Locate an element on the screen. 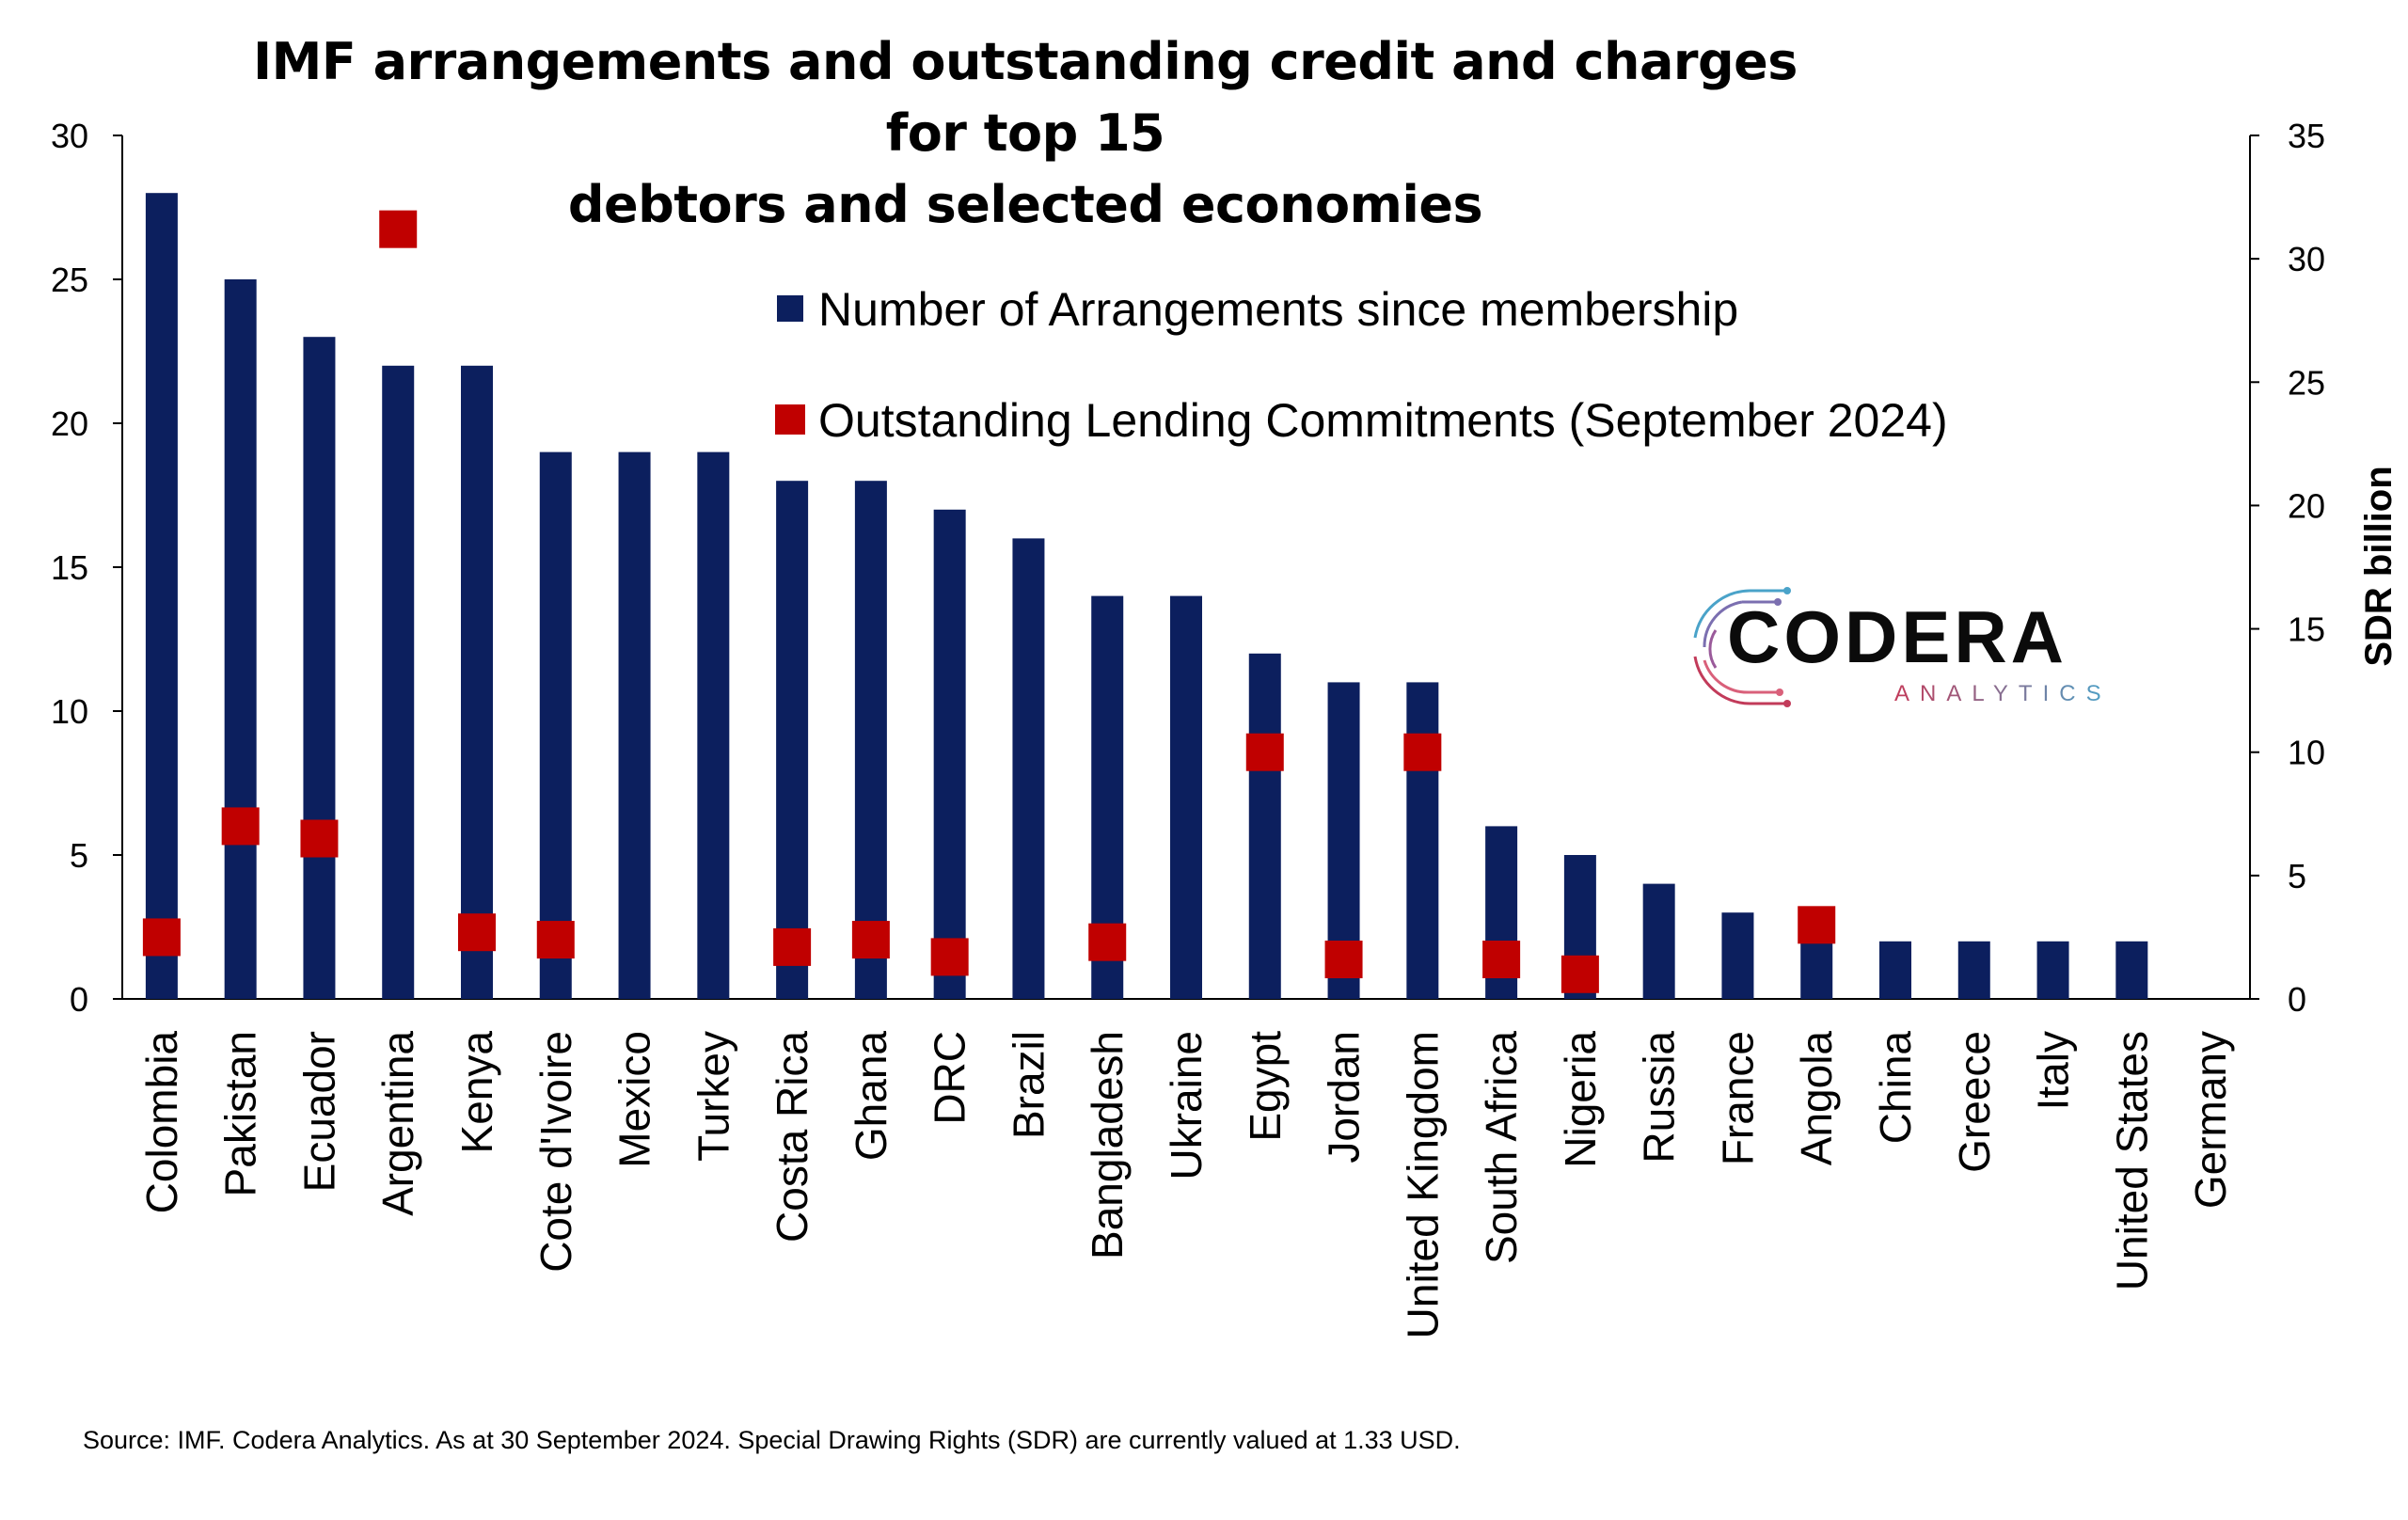 This screenshot has height=1520, width=2408. category-label: Kenya is located at coordinates (477, 1092).